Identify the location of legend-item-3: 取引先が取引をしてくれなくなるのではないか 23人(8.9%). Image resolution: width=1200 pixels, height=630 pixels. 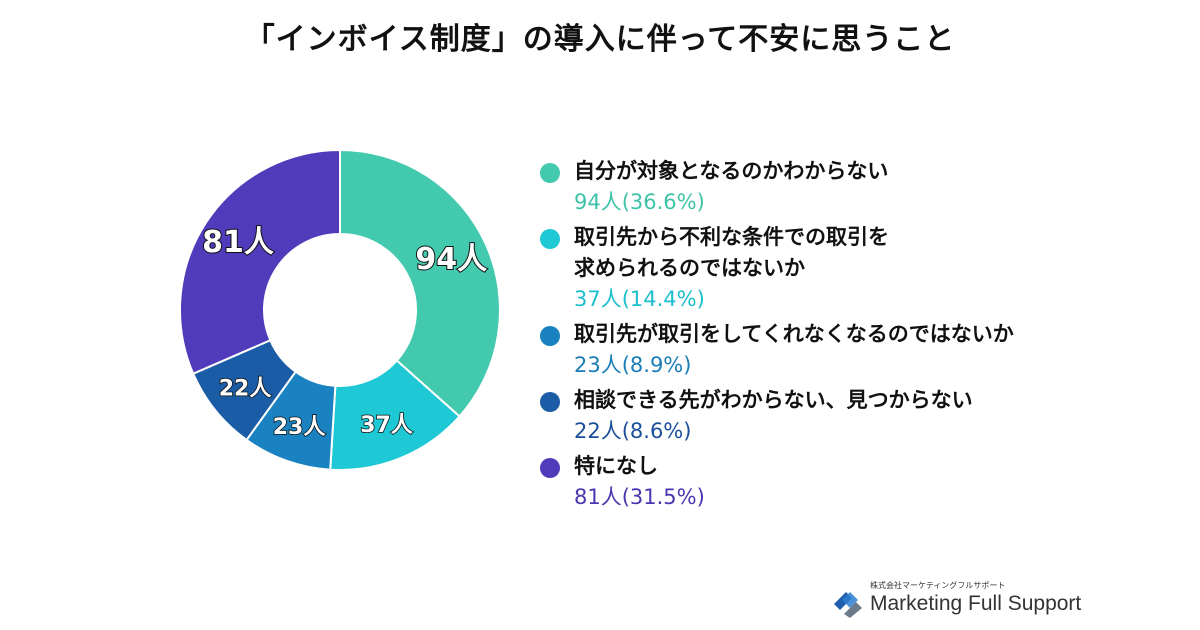
(777, 350).